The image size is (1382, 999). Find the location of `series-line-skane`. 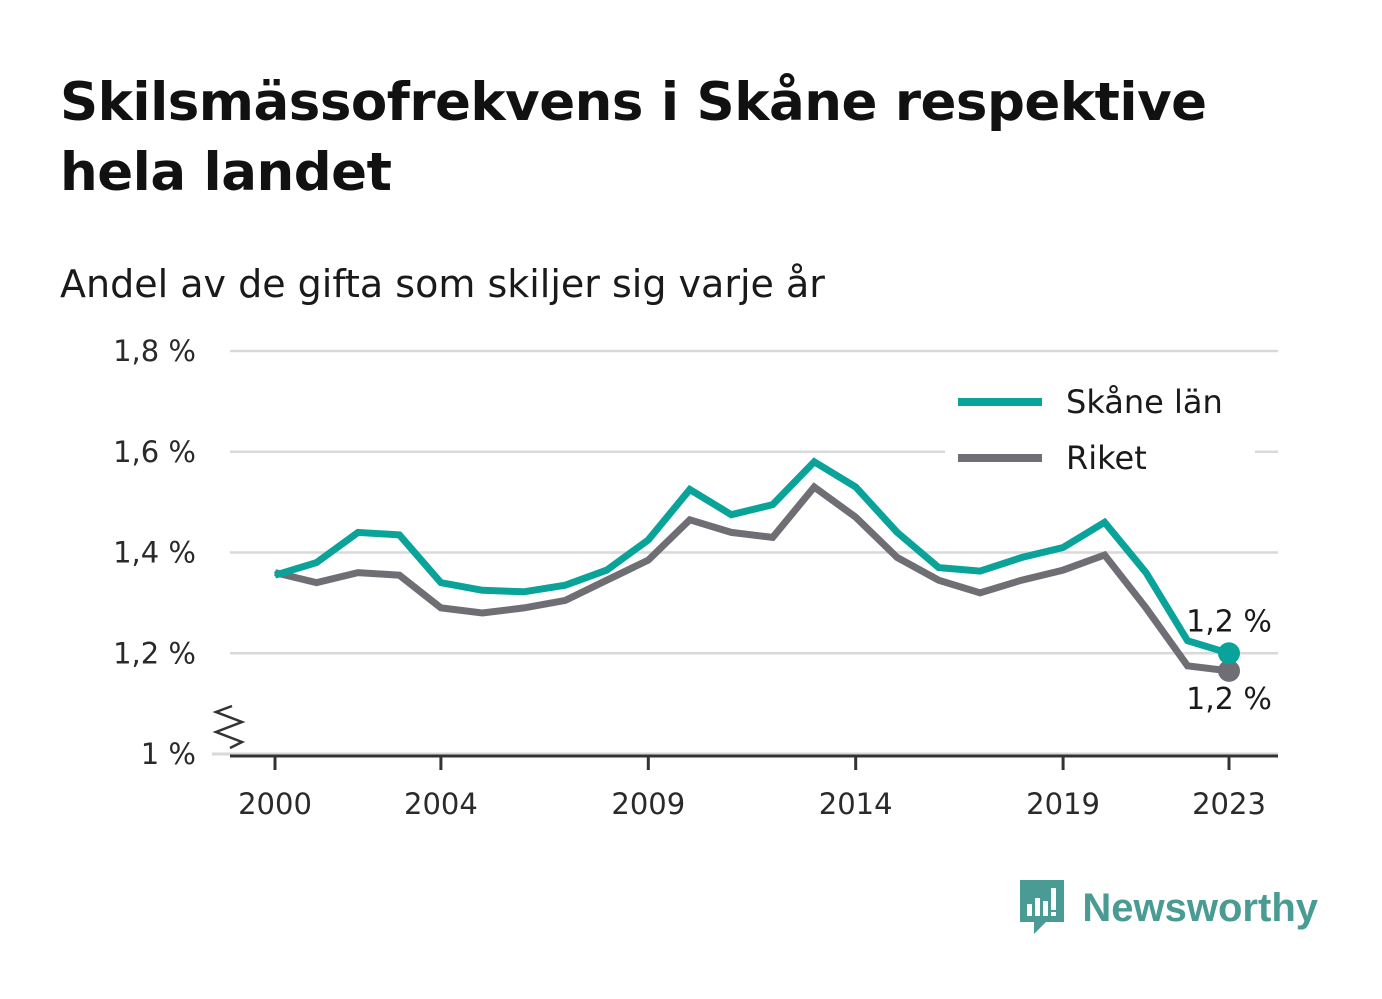

series-line-skane is located at coordinates (752, 557).